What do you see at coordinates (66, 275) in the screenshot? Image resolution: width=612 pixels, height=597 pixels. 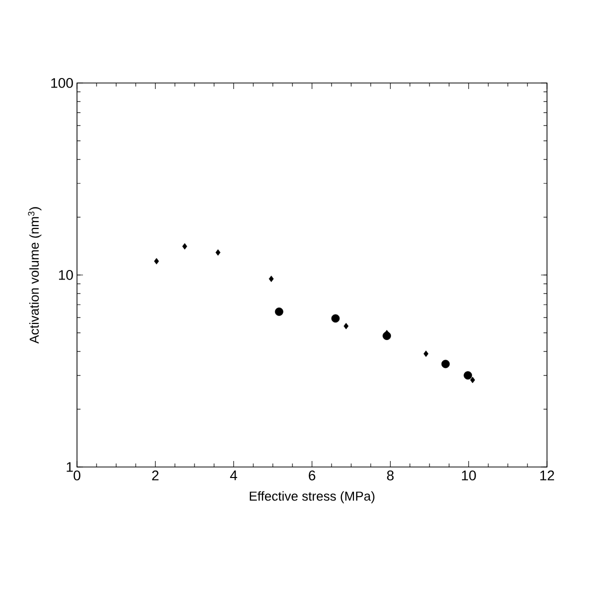 I see `y-tick-label: 10` at bounding box center [66, 275].